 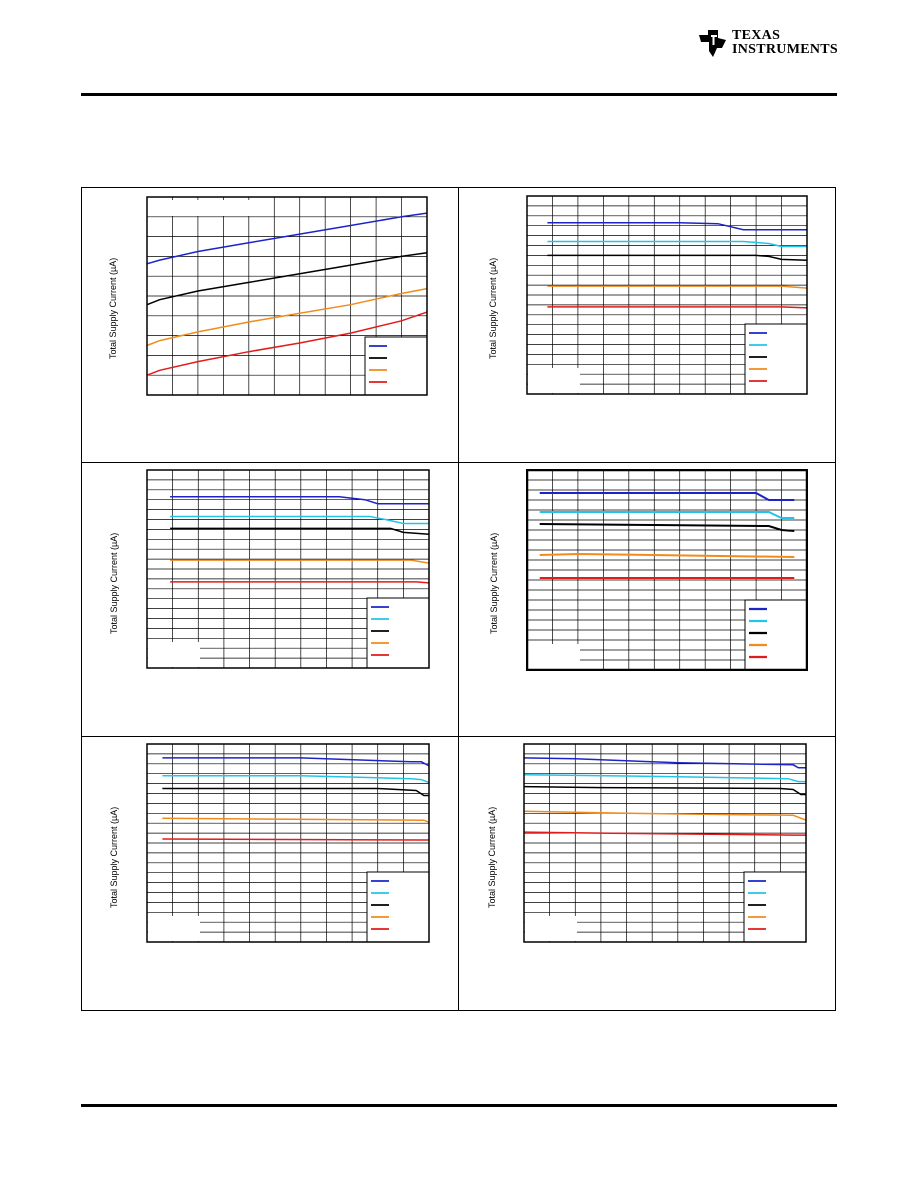 What do you see at coordinates (113, 308) in the screenshot?
I see `y-axis-label-1: Total Supply Current (µA)` at bounding box center [113, 308].